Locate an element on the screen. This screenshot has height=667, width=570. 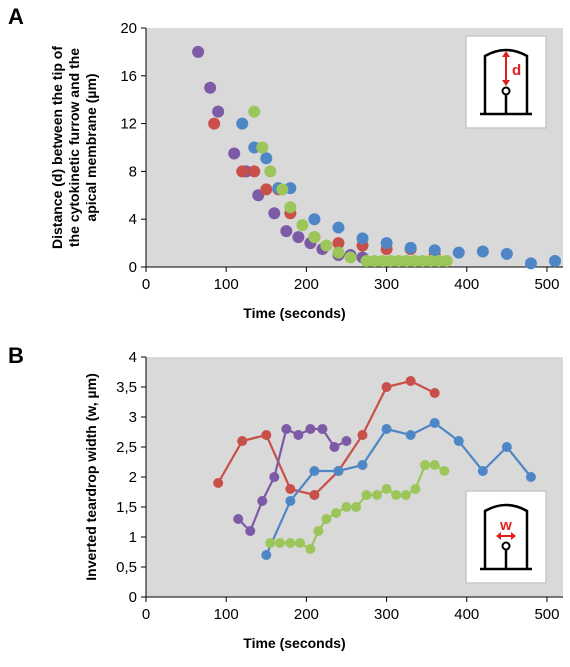
y-tick-label: 16 is located at coordinates (128, 76).